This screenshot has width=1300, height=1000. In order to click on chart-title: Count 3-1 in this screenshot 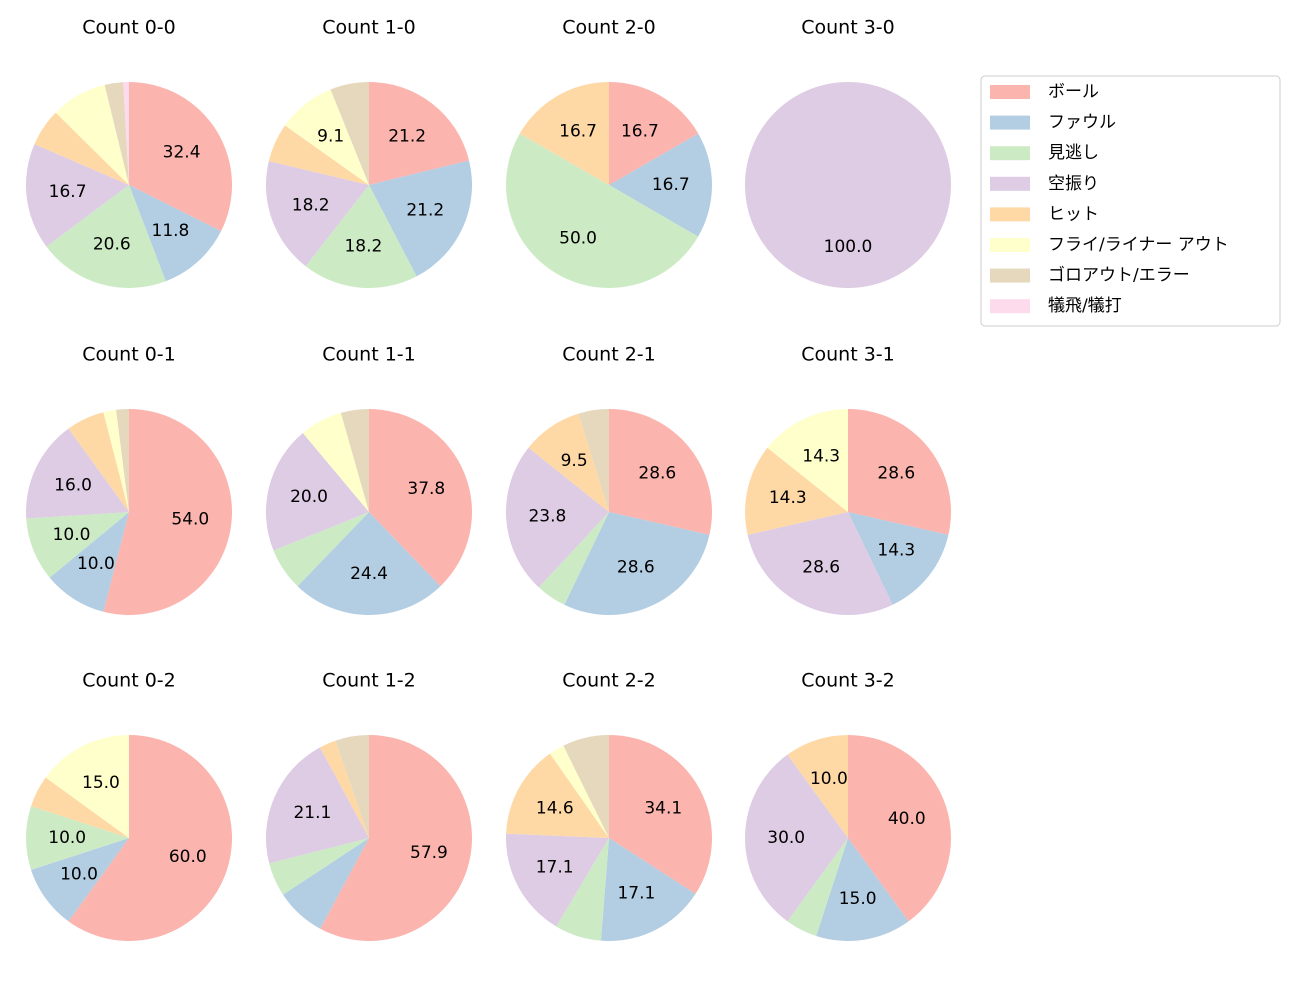, I will do `click(848, 355)`.